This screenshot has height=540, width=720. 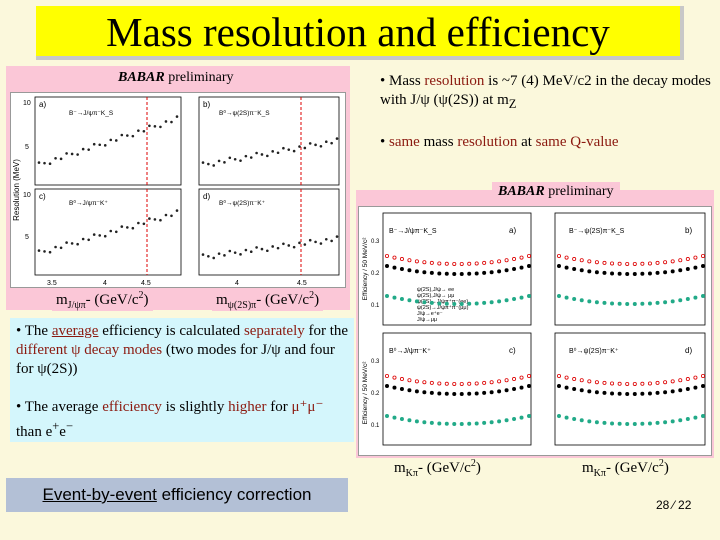 What do you see at coordinates (688, 230) in the screenshot?
I see `eff-panel-tag-b: b)` at bounding box center [688, 230].